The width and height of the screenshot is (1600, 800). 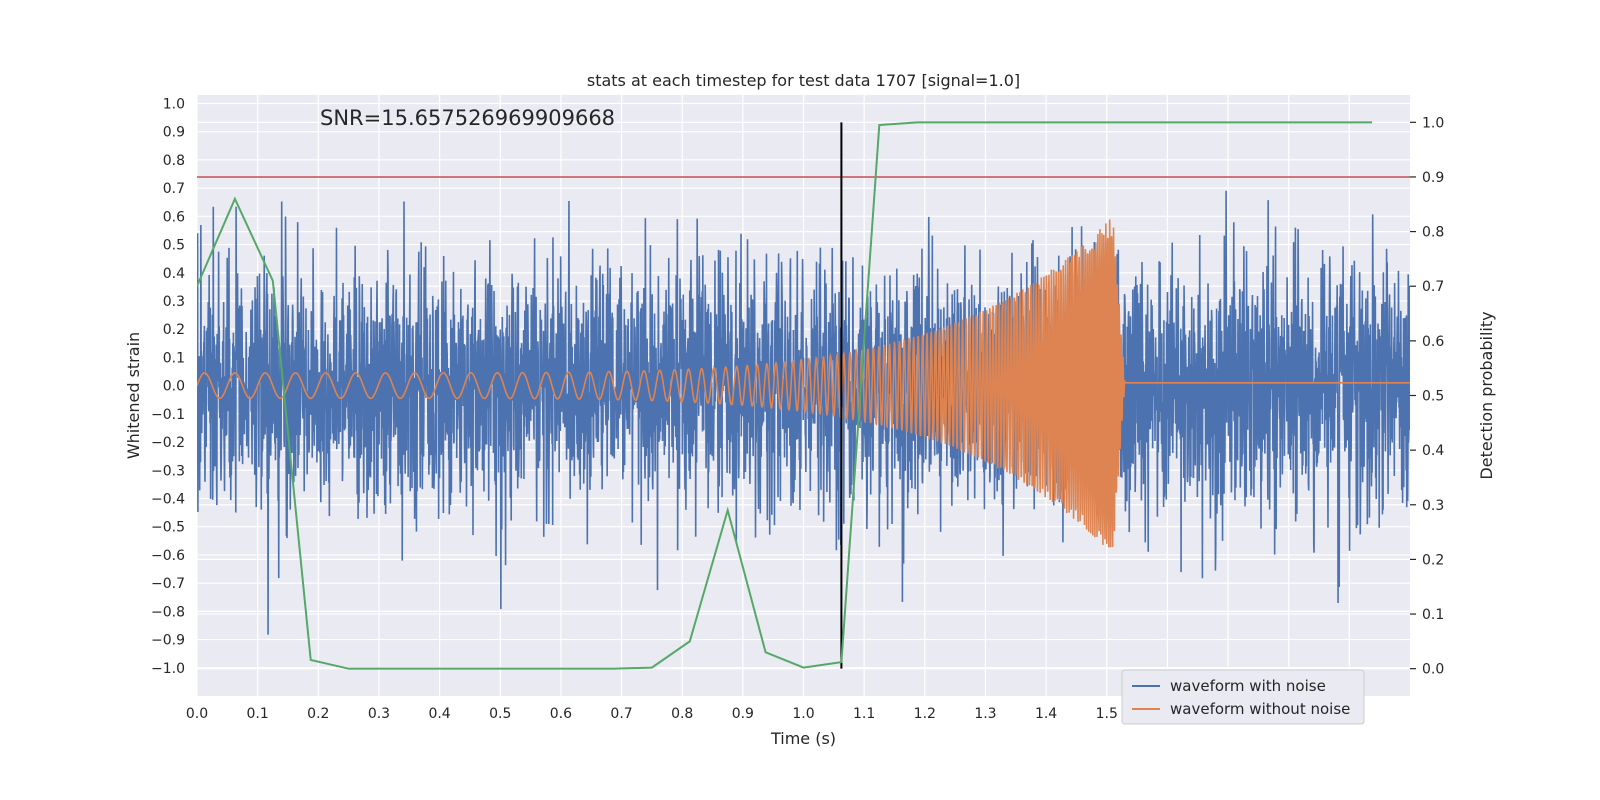 I want to click on x-tick-label: 1.2, so click(x=925, y=714).